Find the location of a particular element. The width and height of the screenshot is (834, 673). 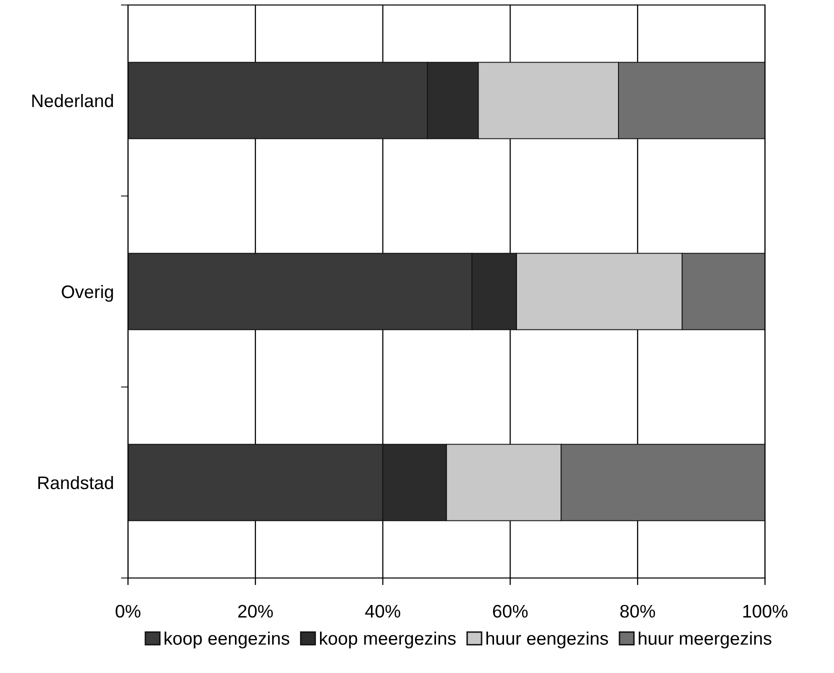

x-tick-label: 40% is located at coordinates (382, 611).